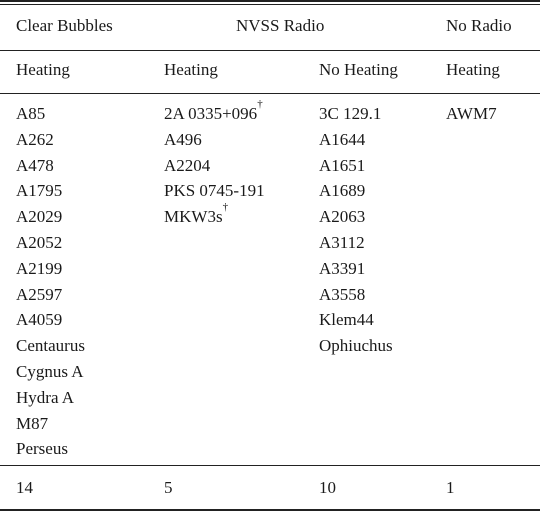 The width and height of the screenshot is (540, 512). I want to click on cluster-name: AWM7, so click(471, 113).